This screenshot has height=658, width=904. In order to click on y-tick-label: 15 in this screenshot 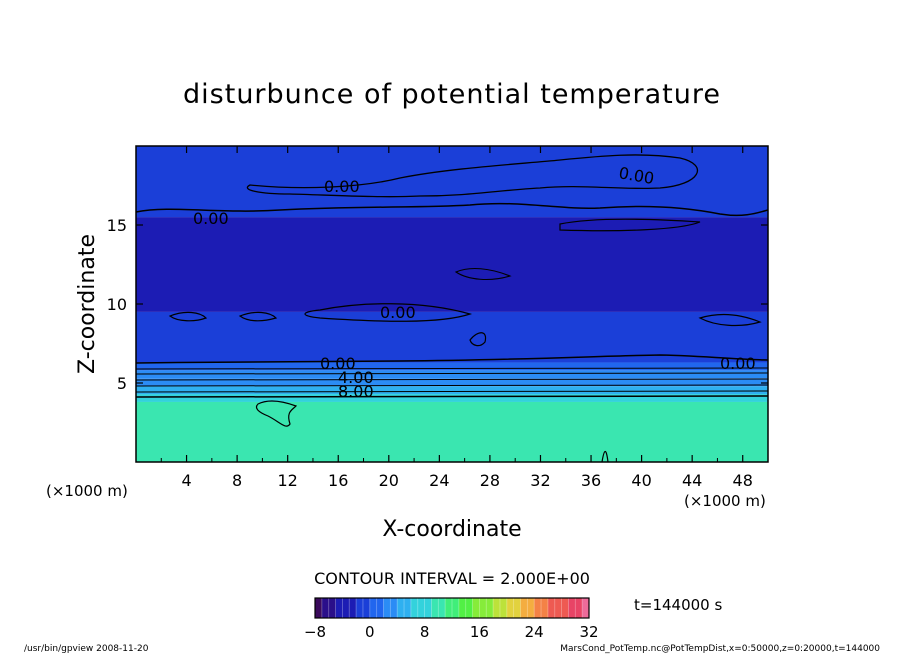, I will do `click(117, 225)`.